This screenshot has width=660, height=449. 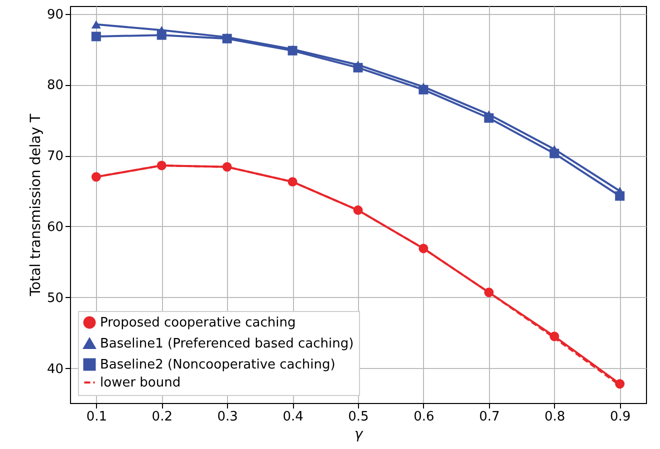 What do you see at coordinates (424, 417) in the screenshot?
I see `x-tick-label: 0.6` at bounding box center [424, 417].